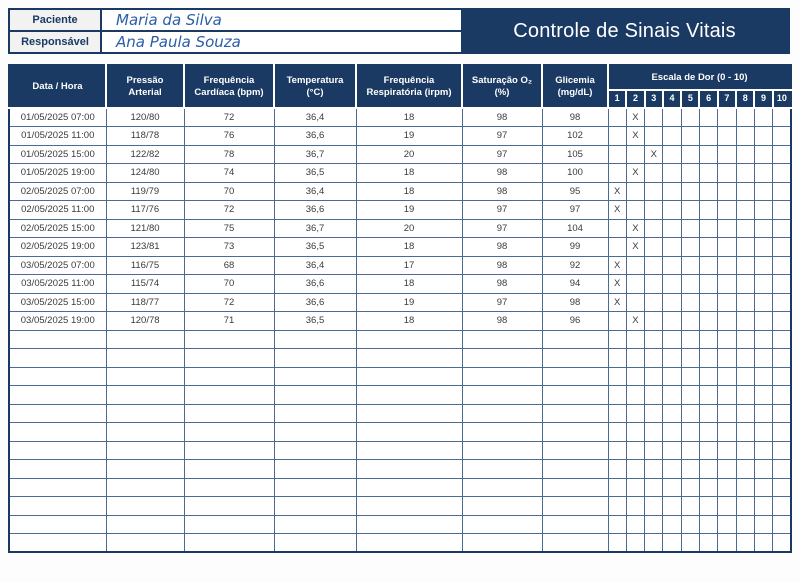  Describe the element at coordinates (727, 99) in the screenshot. I see `pain-level-header-7: 7` at that location.